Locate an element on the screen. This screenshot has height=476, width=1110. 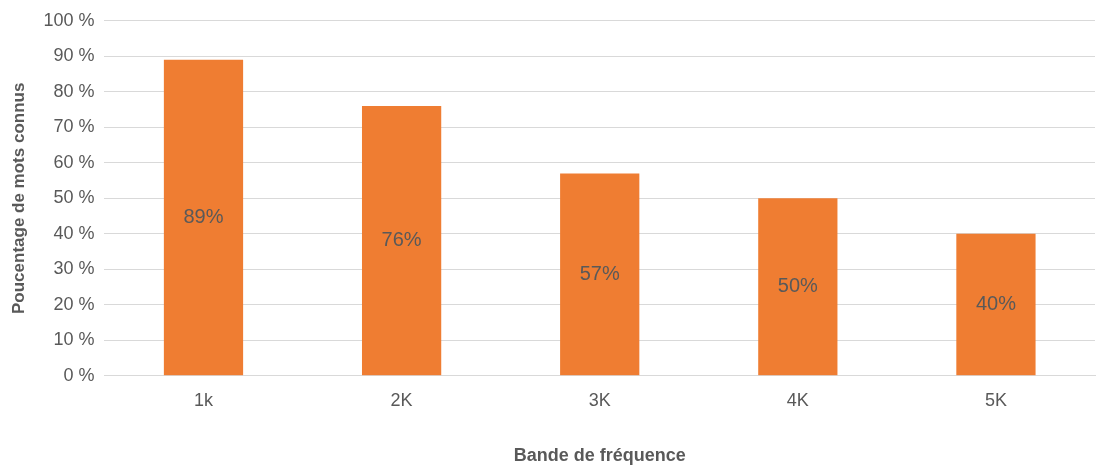
x-tick-label: 3K is located at coordinates (599, 399).